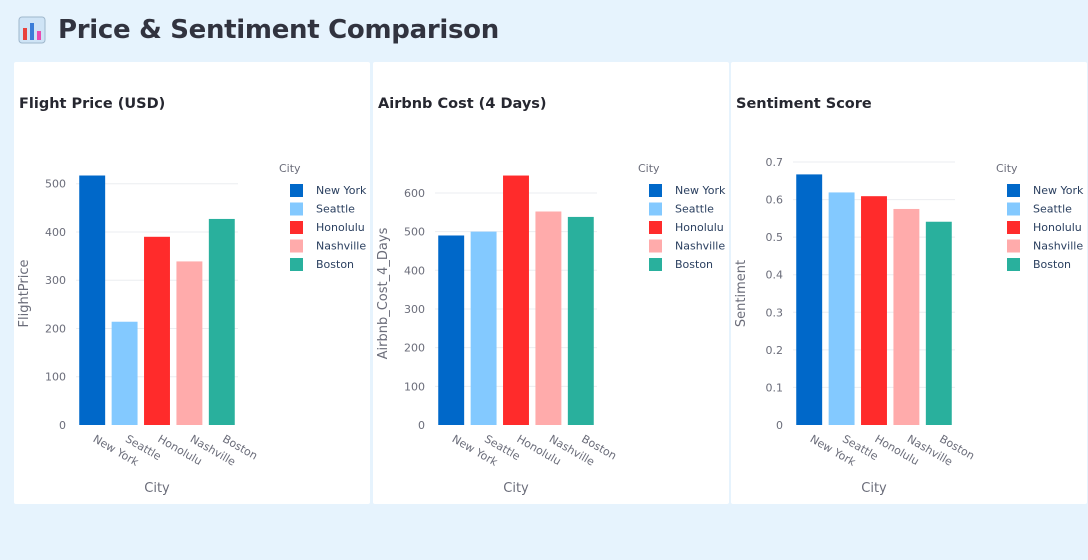  What do you see at coordinates (775, 312) in the screenshot?
I see `y-tick-label: 0.3` at bounding box center [775, 312].